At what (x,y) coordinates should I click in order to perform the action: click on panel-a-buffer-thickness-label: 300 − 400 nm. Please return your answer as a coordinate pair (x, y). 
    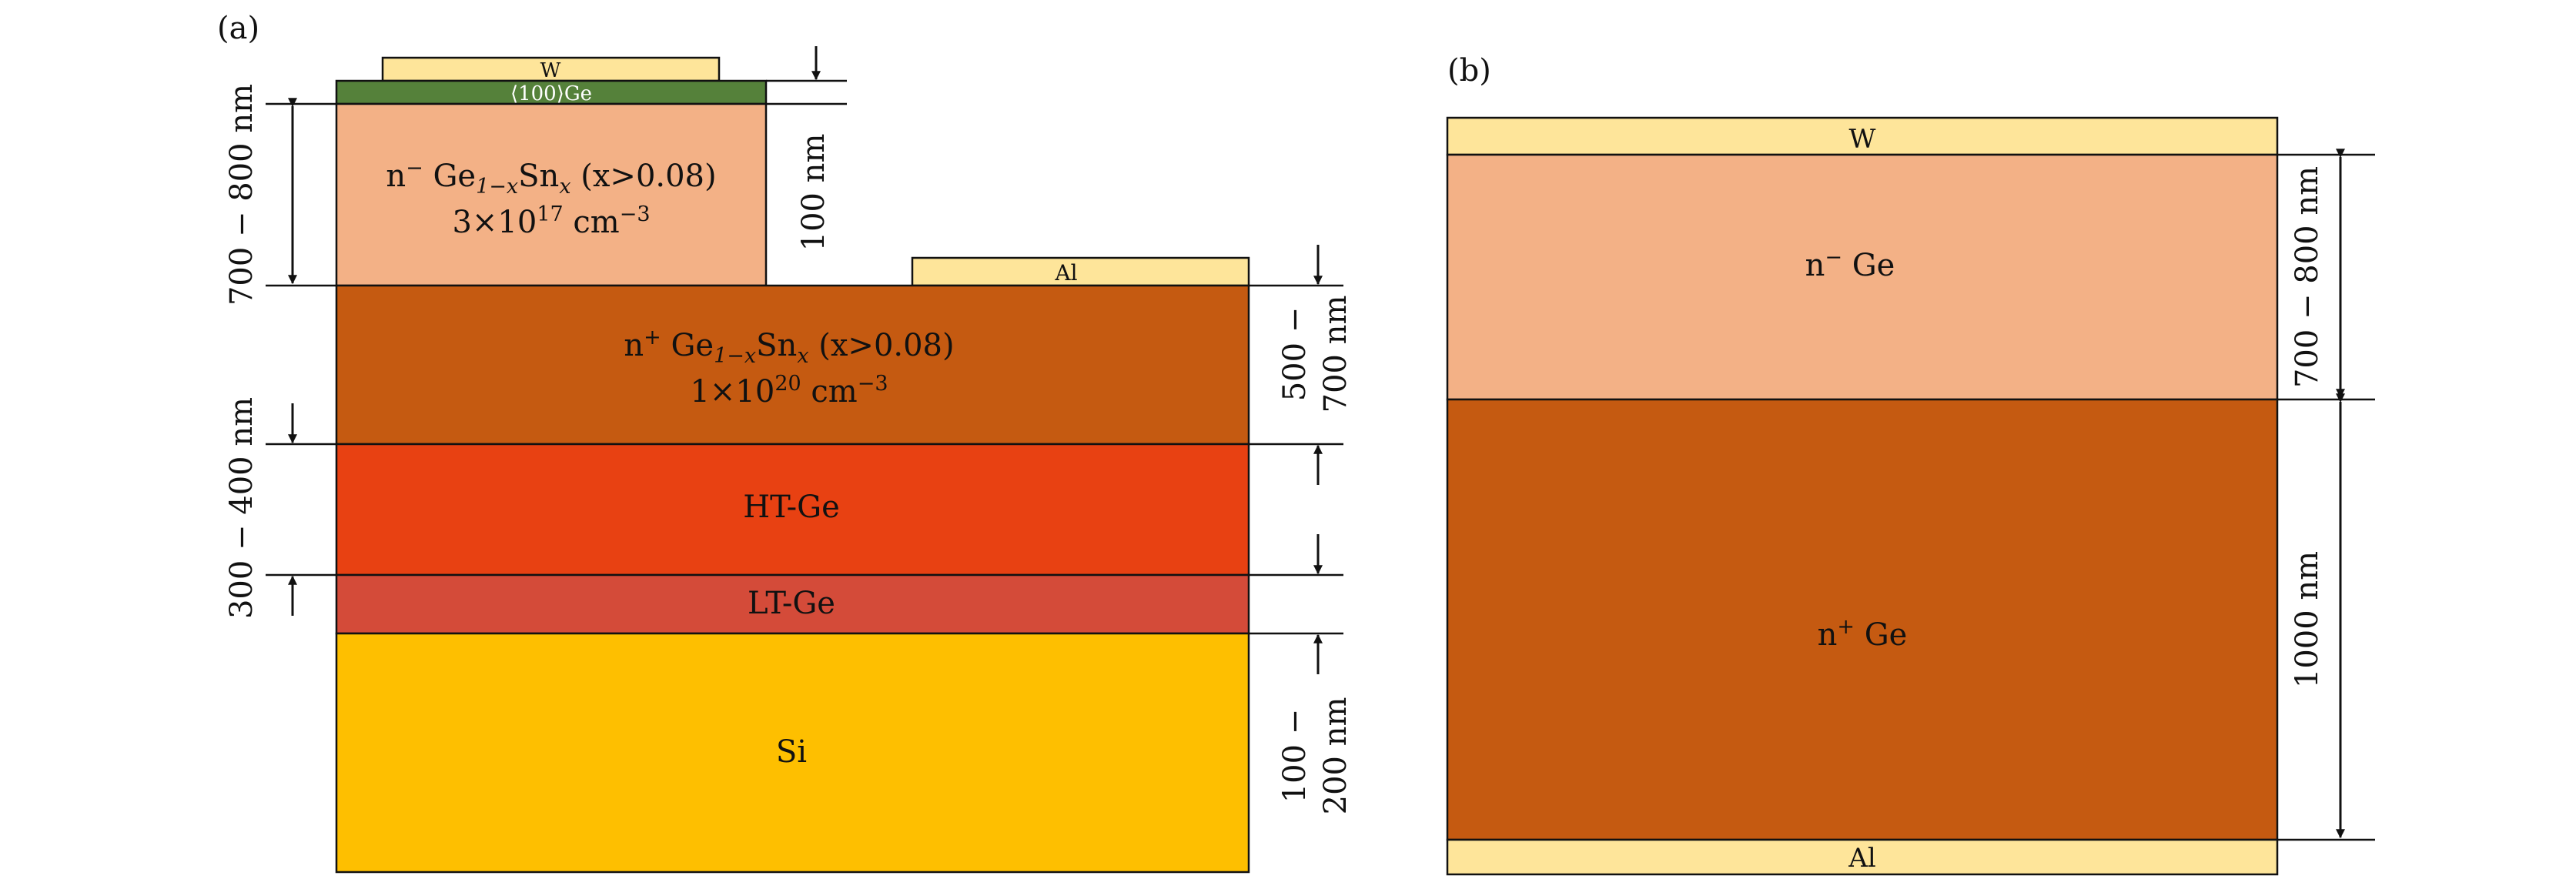
    Looking at the image, I should click on (241, 508).